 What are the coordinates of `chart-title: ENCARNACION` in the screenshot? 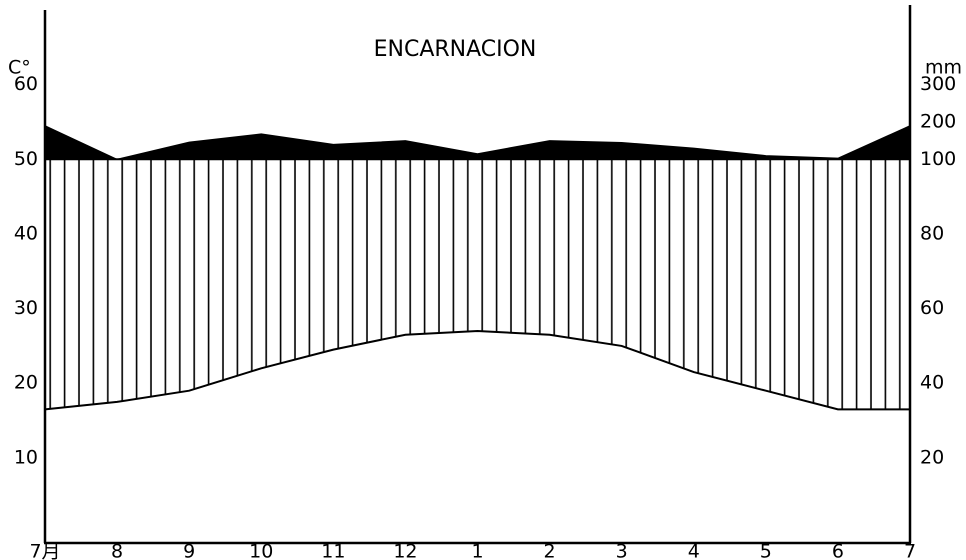 It's located at (455, 49).